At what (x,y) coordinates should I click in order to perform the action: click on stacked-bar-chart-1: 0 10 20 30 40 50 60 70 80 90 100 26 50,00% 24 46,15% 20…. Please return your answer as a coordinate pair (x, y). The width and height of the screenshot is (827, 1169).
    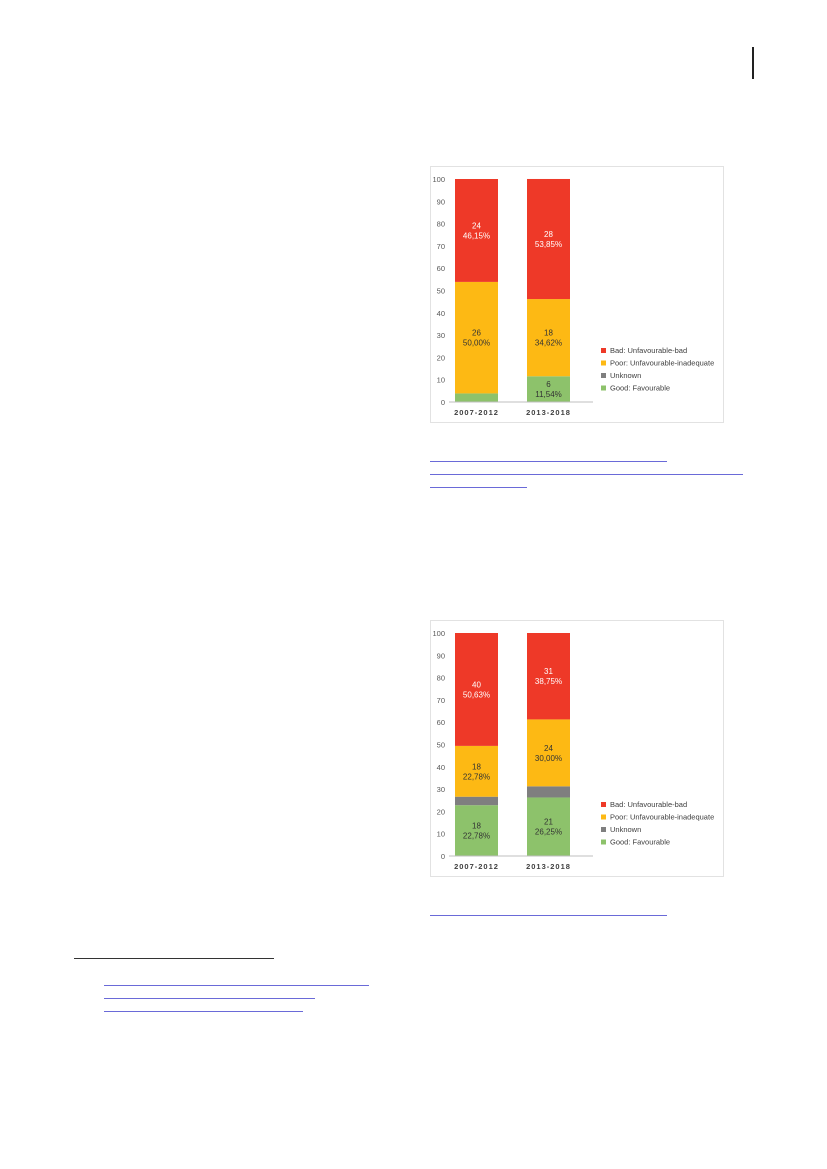
    Looking at the image, I should click on (577, 294).